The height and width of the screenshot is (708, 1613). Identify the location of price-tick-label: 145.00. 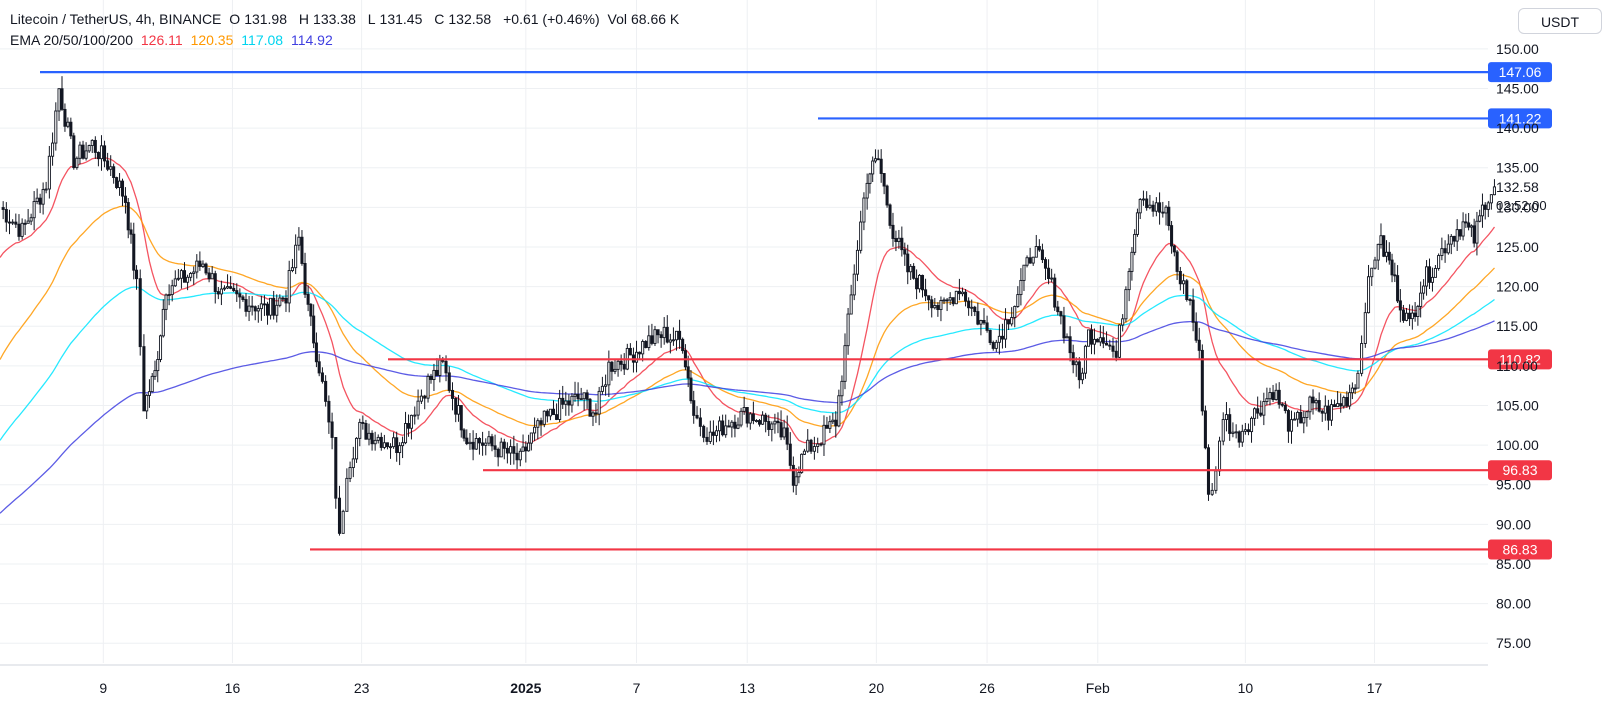
(1517, 88).